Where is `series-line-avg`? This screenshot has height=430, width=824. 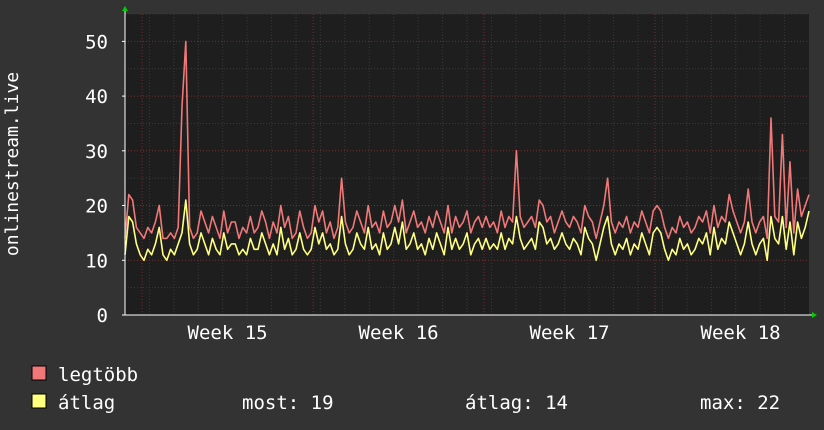
series-line-avg is located at coordinates (467, 230).